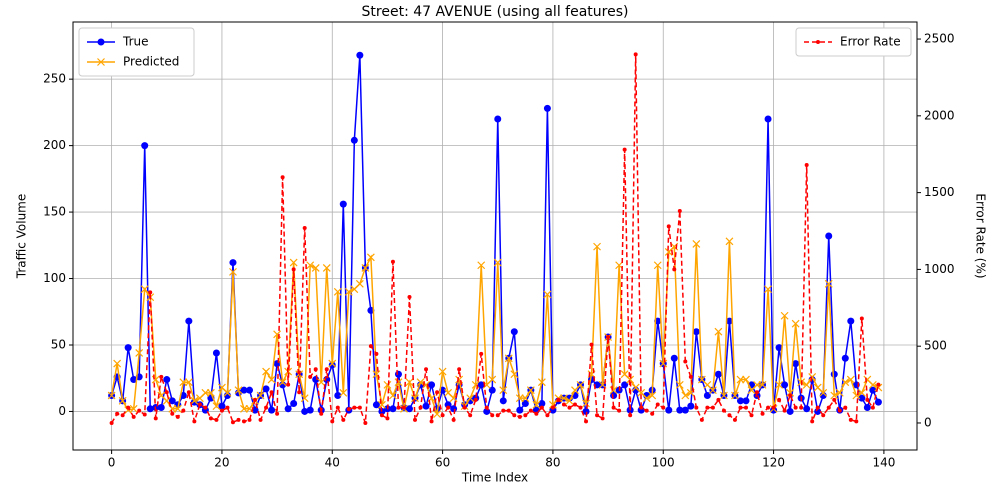 This screenshot has height=504, width=1000. What do you see at coordinates (62, 411) in the screenshot?
I see `y-tick-label: 0` at bounding box center [62, 411].